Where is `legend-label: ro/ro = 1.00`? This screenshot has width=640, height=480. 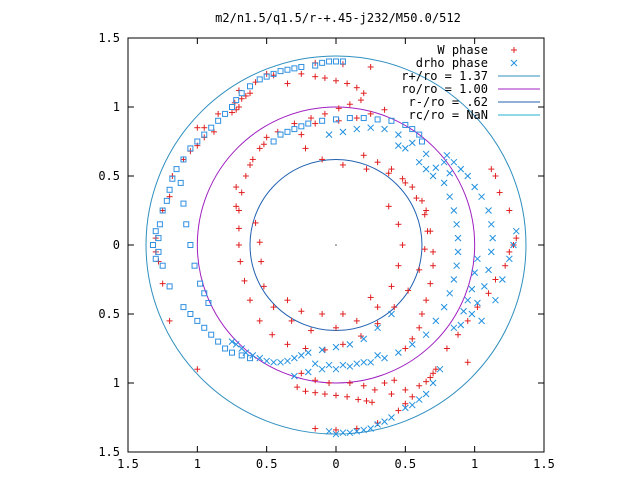 legend-label: ro/ro = 1.00 is located at coordinates (444, 89).